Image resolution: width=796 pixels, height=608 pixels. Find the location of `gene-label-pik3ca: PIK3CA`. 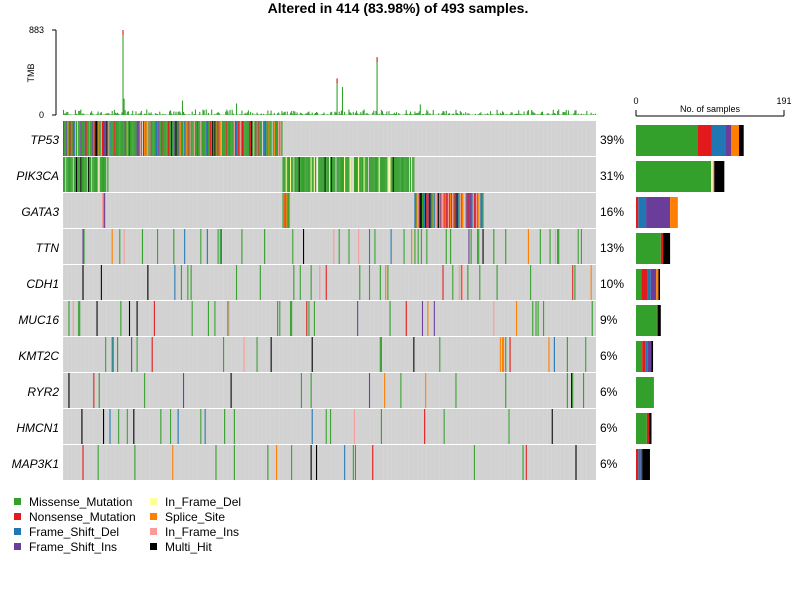

gene-label-pik3ca: PIK3CA is located at coordinates (37, 176).